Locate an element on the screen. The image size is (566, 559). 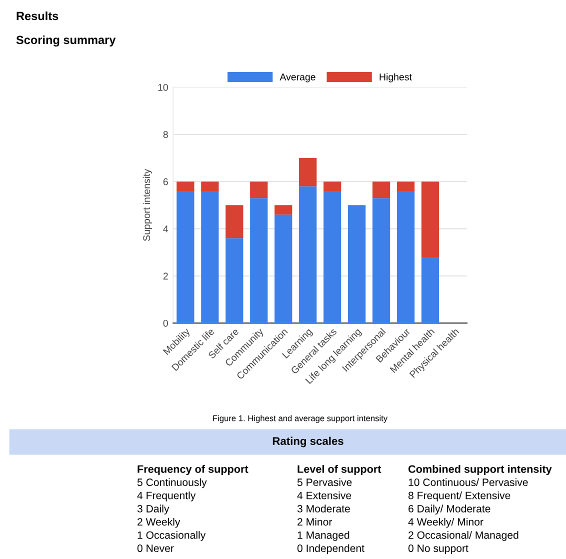
text: Level of support is located at coordinates (340, 470).